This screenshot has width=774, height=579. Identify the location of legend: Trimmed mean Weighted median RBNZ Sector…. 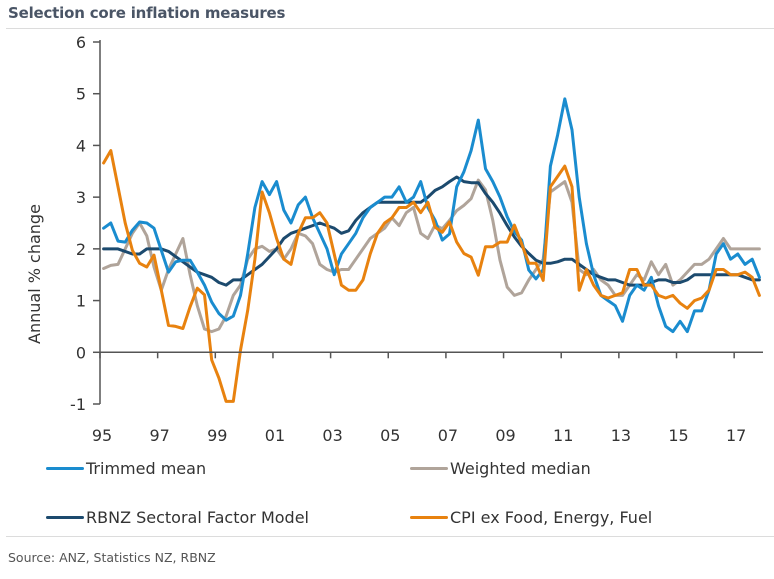
(396, 496).